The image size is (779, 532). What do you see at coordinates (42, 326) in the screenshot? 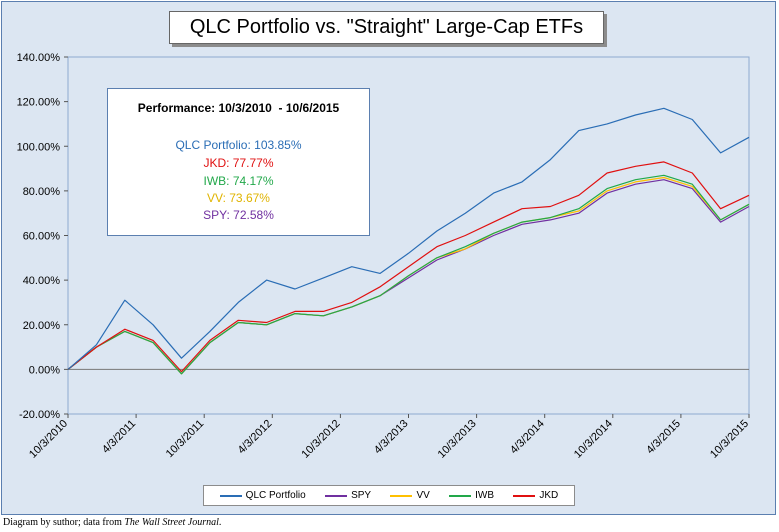
I see `y-tick-label: 20.00%` at bounding box center [42, 326].